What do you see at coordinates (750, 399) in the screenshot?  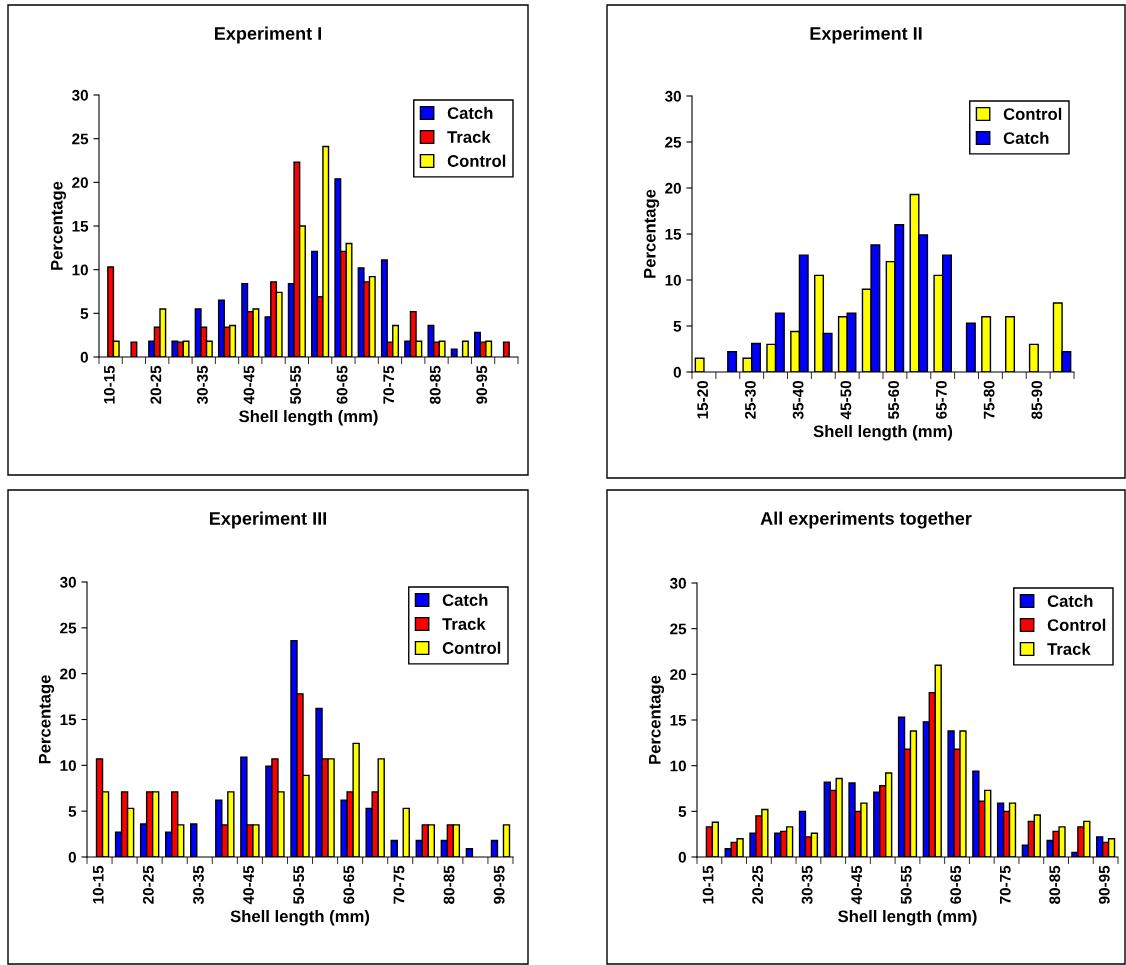 I see `x-tick-label: 25-30` at bounding box center [750, 399].